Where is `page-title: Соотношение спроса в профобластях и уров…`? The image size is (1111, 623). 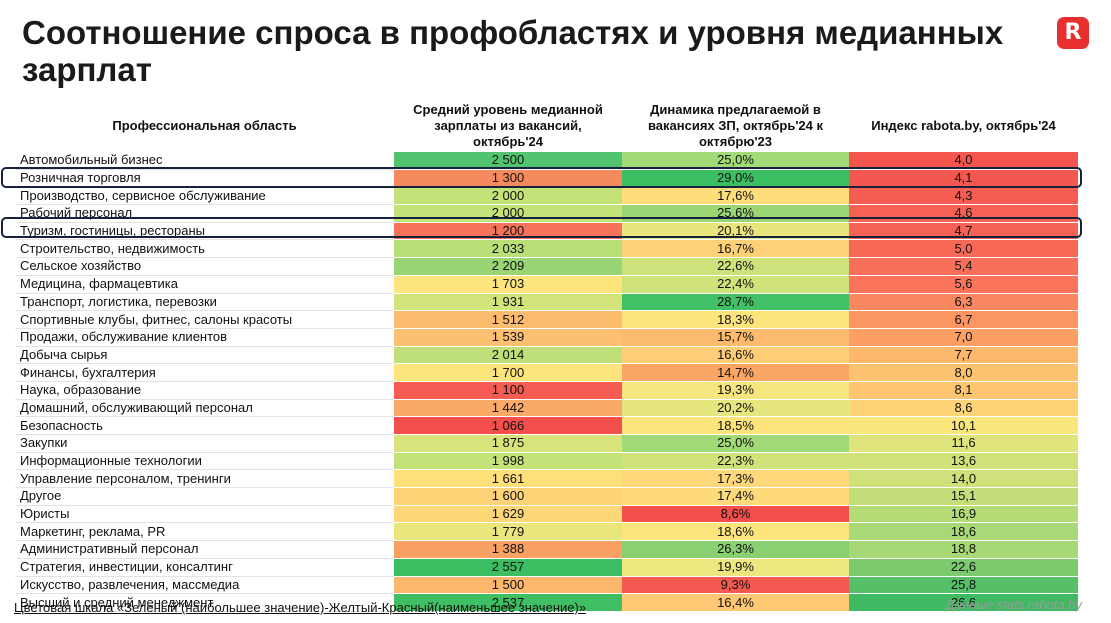
page-title: Соотношение спроса в профобластях и уров… is located at coordinates (513, 51).